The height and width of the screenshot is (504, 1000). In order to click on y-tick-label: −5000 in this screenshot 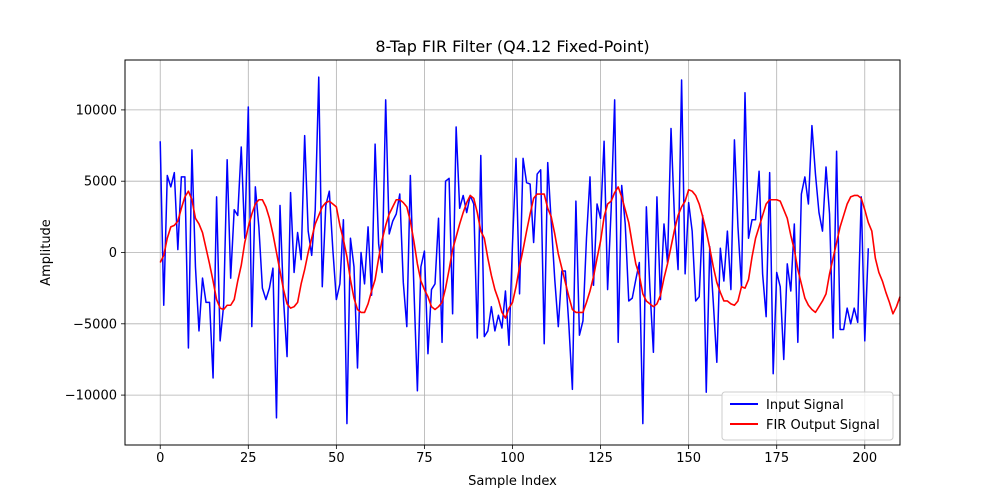, I will do `click(95, 324)`.